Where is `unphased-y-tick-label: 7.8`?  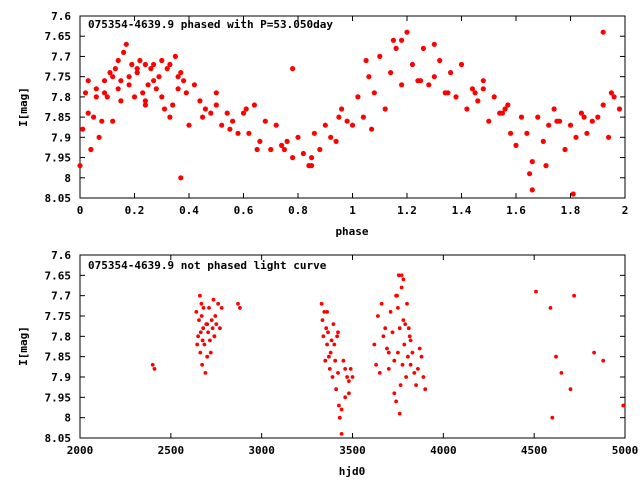
unphased-y-tick-label: 7.8 is located at coordinates (61, 336).